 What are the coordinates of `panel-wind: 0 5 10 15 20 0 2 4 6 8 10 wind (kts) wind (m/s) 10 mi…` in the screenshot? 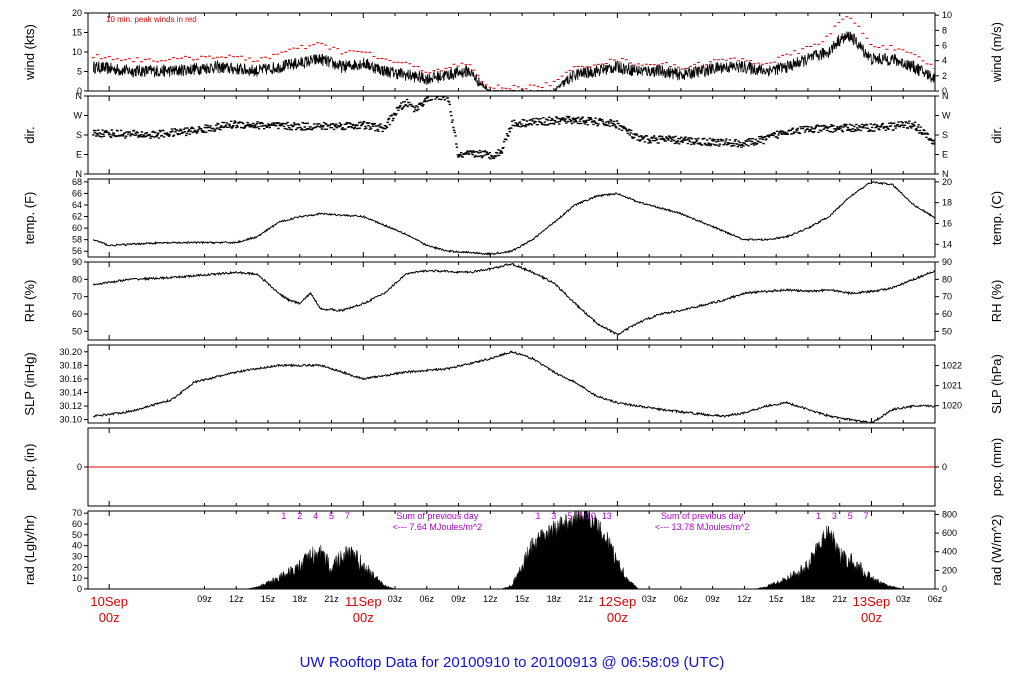 It's located at (513, 52).